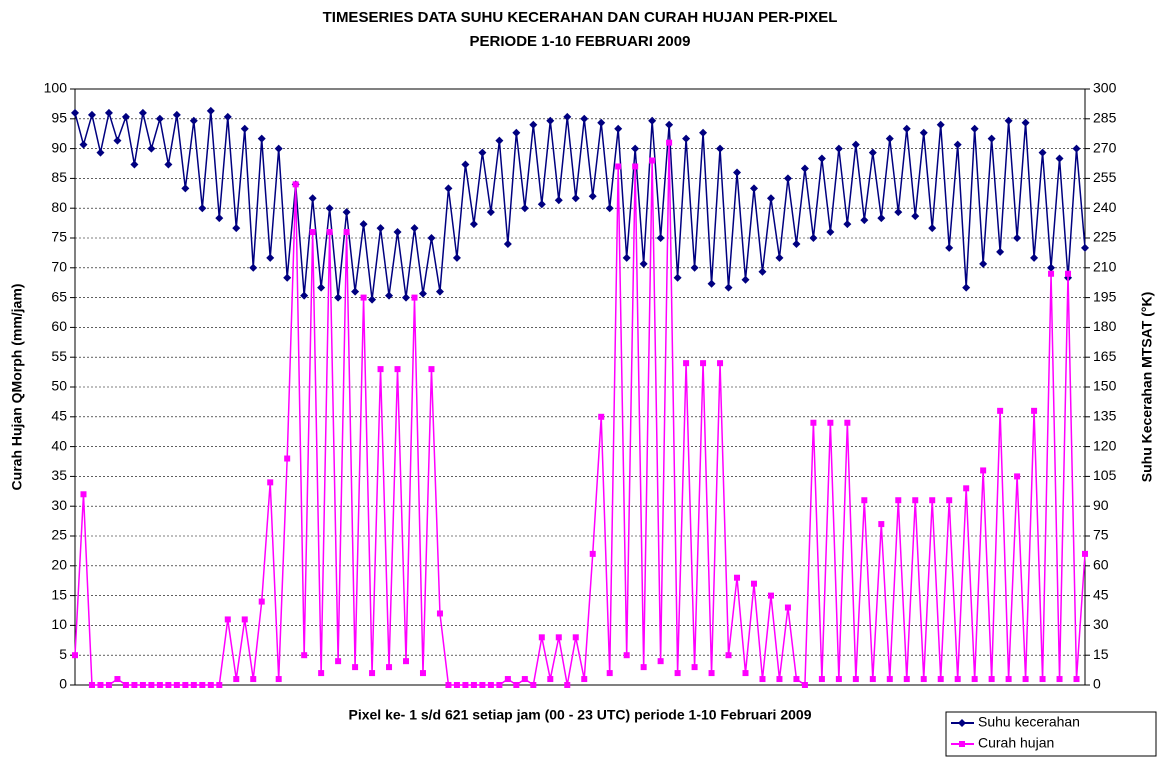 This screenshot has height=760, width=1160. What do you see at coordinates (59, 594) in the screenshot?
I see `y-tick-label: 15` at bounding box center [59, 594].